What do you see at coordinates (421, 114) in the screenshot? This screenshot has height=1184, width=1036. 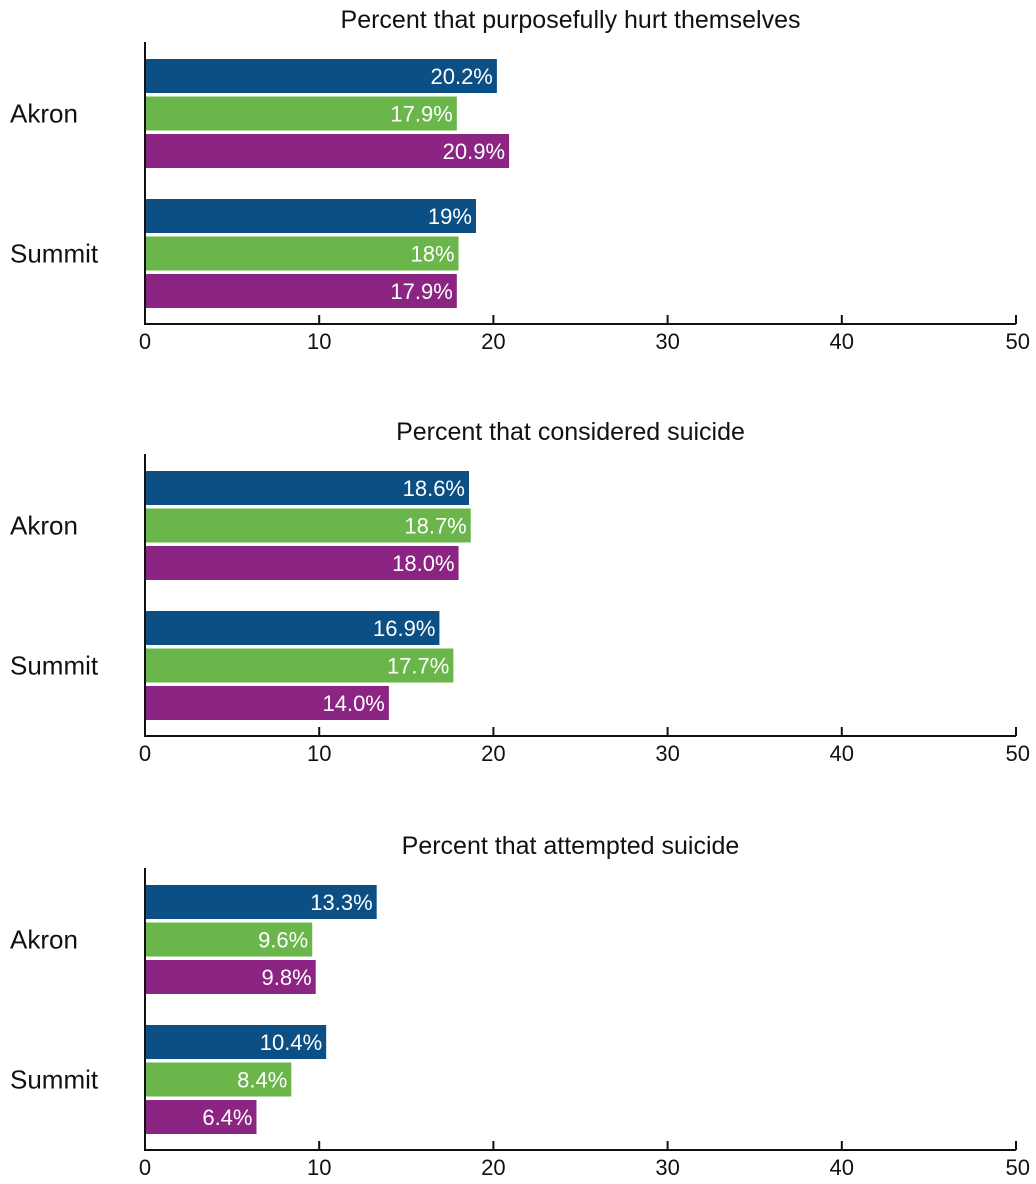 I see `chart-1-data-label-akron-series-2: 17.9%` at bounding box center [421, 114].